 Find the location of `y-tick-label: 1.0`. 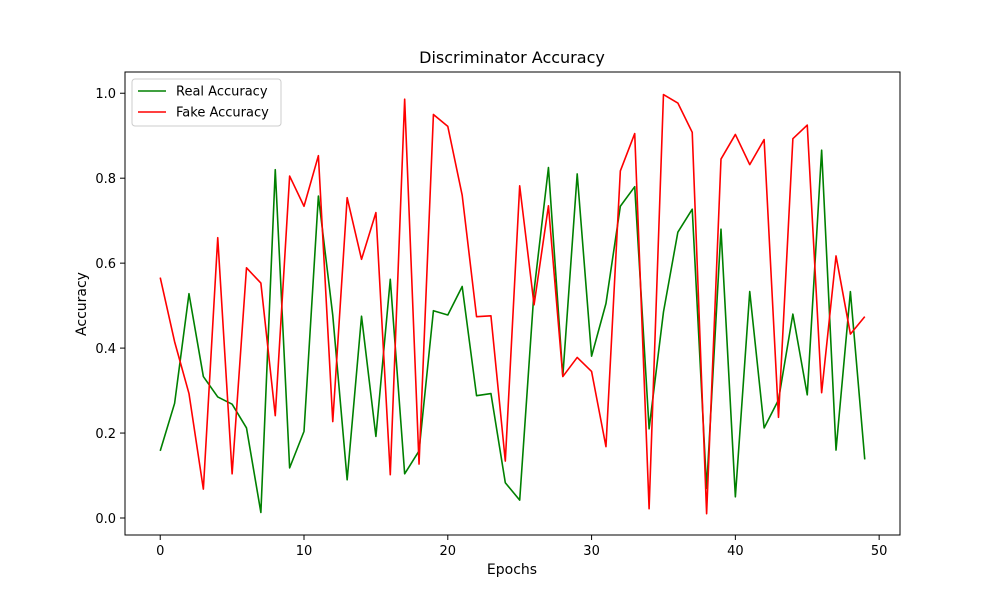

y-tick-label: 1.0 is located at coordinates (105, 94).